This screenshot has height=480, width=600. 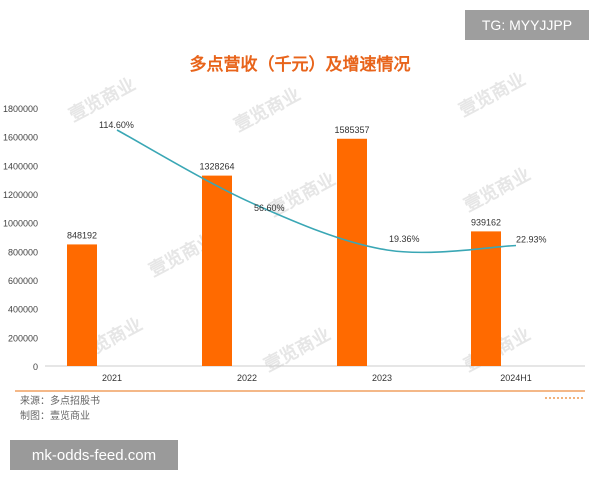 What do you see at coordinates (300, 64) in the screenshot?
I see `chart-title: 多点营收（千元）及增速情况` at bounding box center [300, 64].